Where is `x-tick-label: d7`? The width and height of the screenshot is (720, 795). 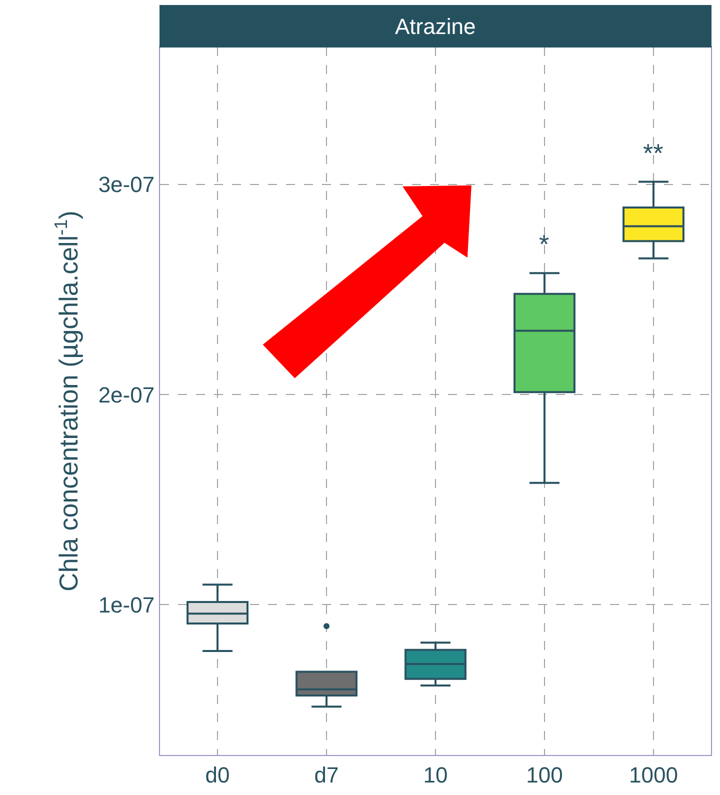
x-tick-label: d7 is located at coordinates (326, 775).